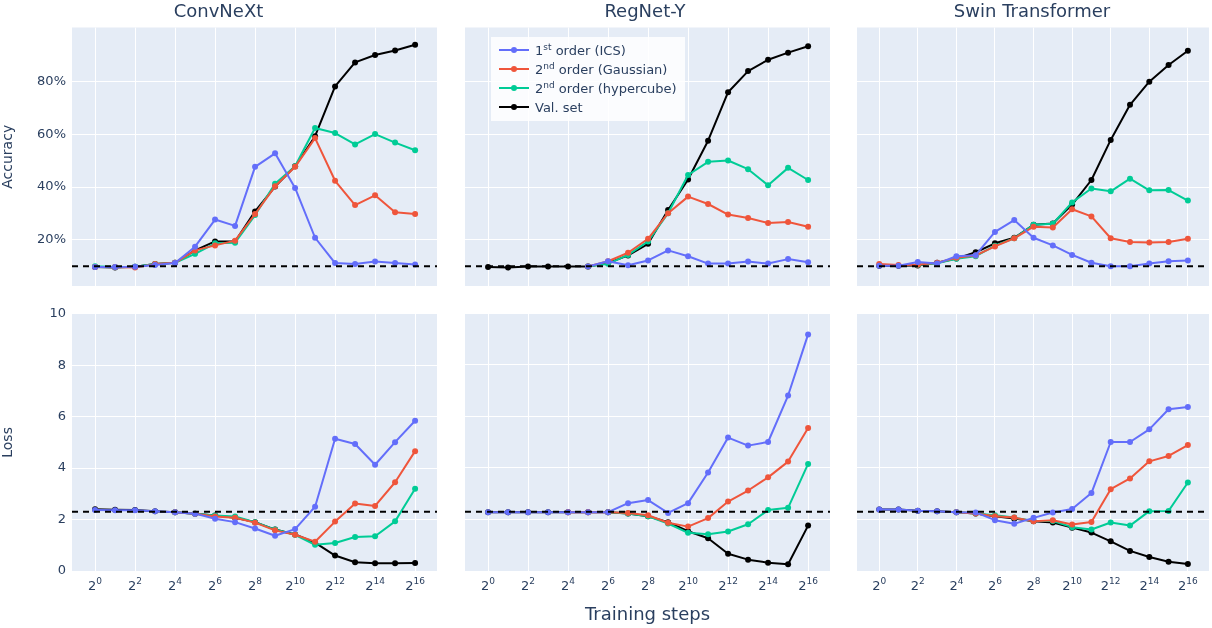 The width and height of the screenshot is (1212, 628). What do you see at coordinates (647, 613) in the screenshot?
I see `x-axis-title: Training steps` at bounding box center [647, 613].